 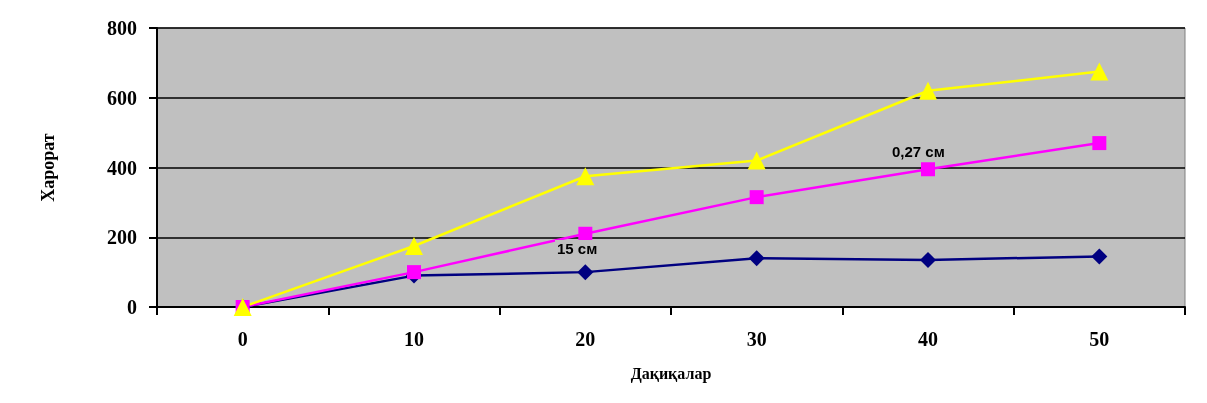 What do you see at coordinates (756, 339) in the screenshot?
I see `x-tick-label: 30` at bounding box center [756, 339].